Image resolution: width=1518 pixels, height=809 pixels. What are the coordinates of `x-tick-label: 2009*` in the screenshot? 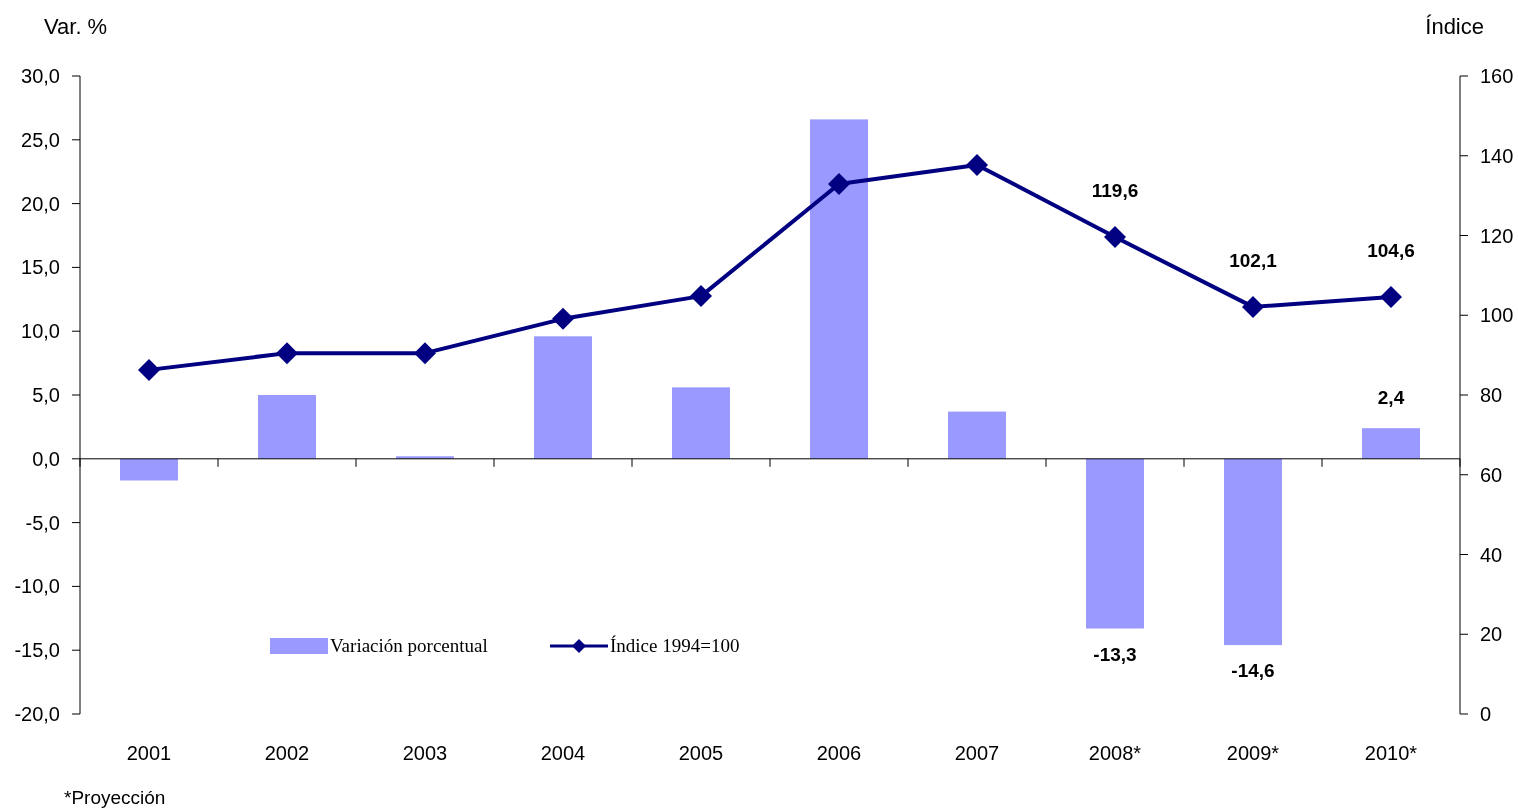 It's located at (1253, 753).